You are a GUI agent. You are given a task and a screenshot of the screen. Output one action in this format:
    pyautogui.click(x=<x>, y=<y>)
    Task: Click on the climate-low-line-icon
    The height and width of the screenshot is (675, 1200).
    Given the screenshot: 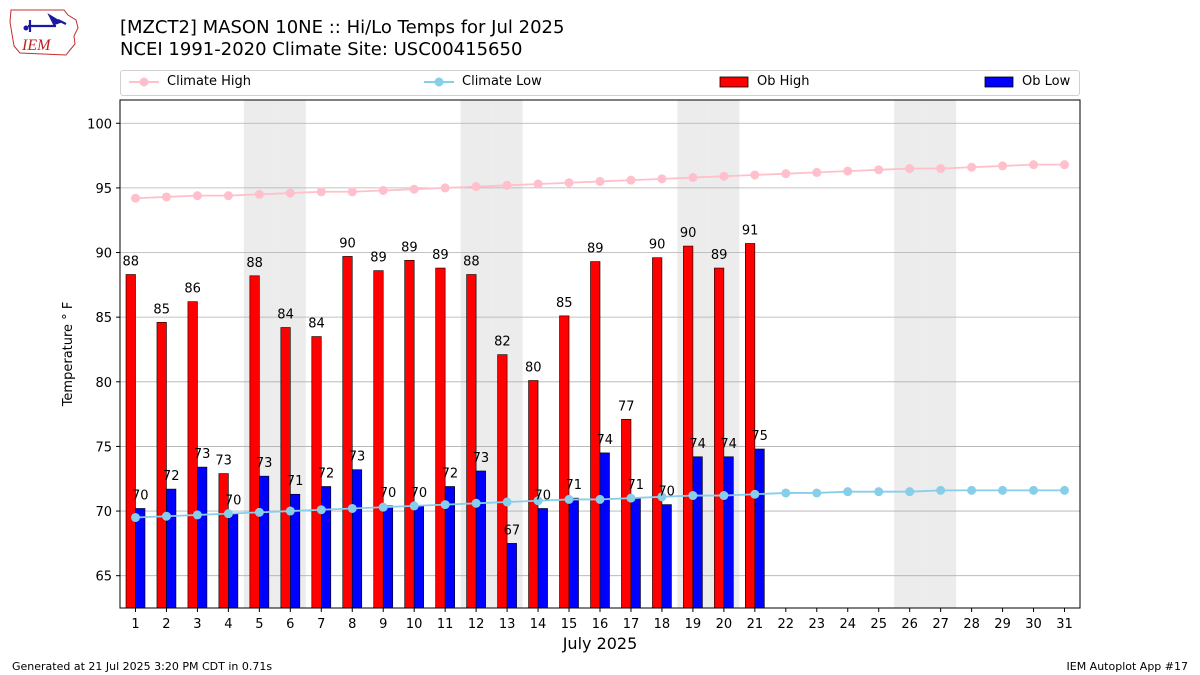 What is the action you would take?
    pyautogui.click(x=439, y=81)
    